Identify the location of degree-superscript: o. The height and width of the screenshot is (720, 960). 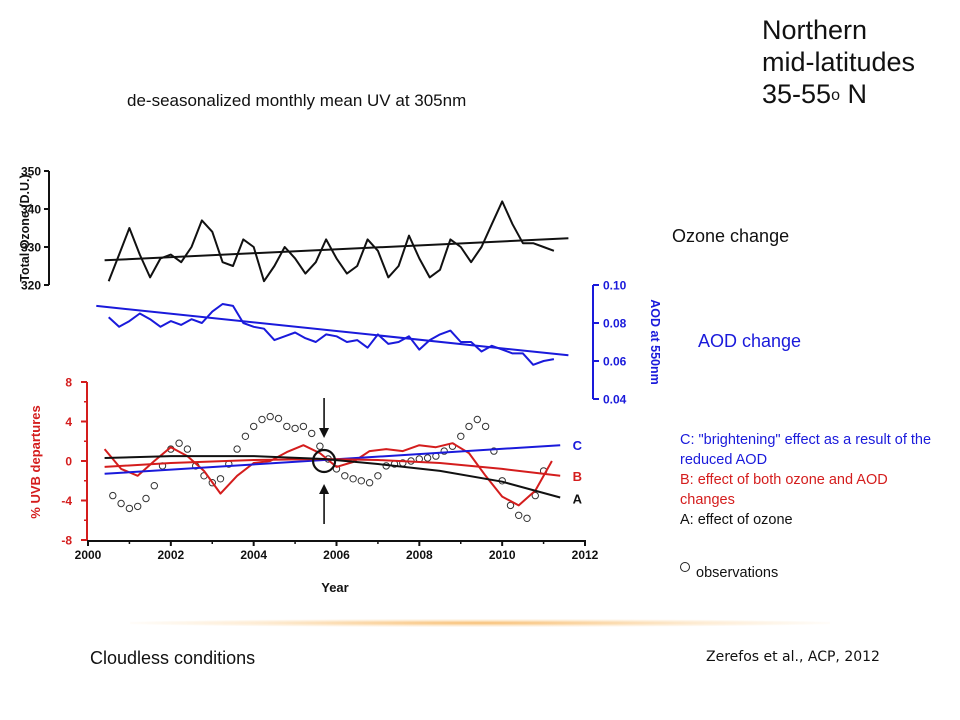
(835, 95).